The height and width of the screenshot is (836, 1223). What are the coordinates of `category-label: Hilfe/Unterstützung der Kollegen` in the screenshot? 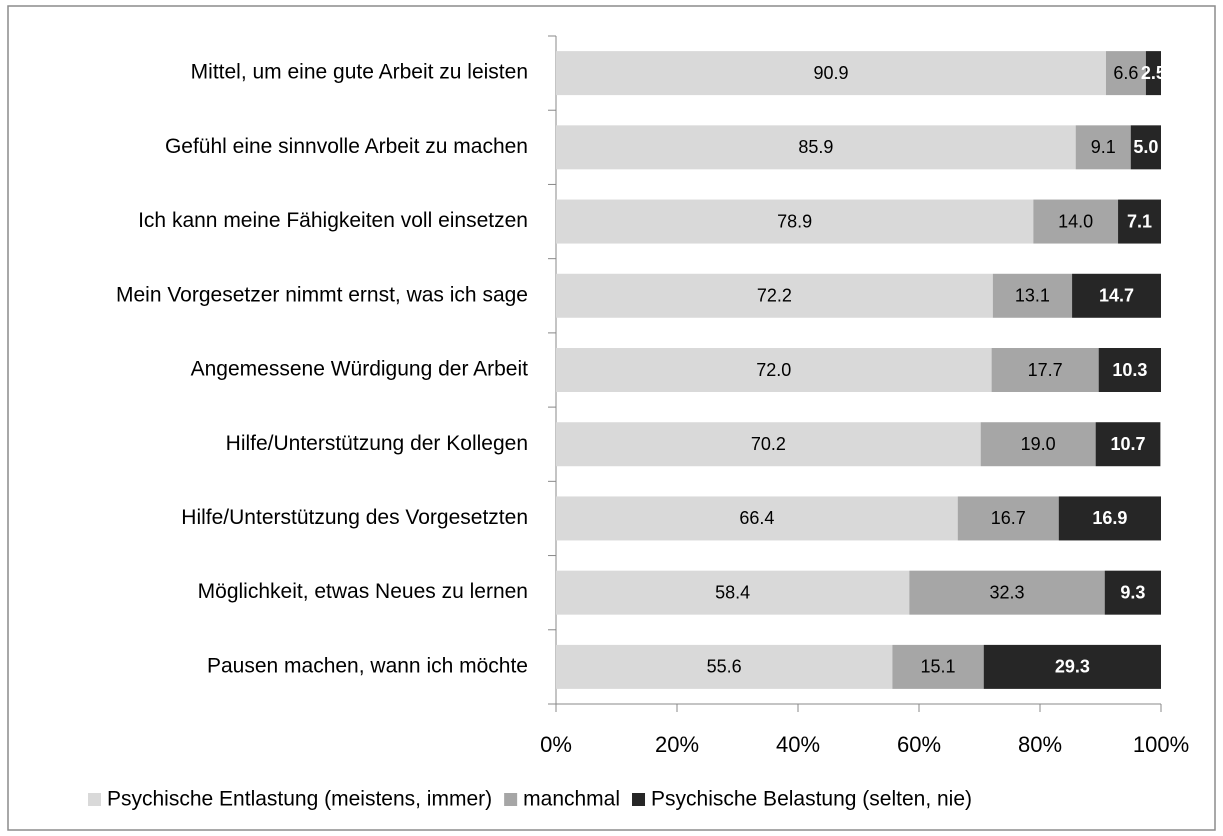 It's located at (377, 443).